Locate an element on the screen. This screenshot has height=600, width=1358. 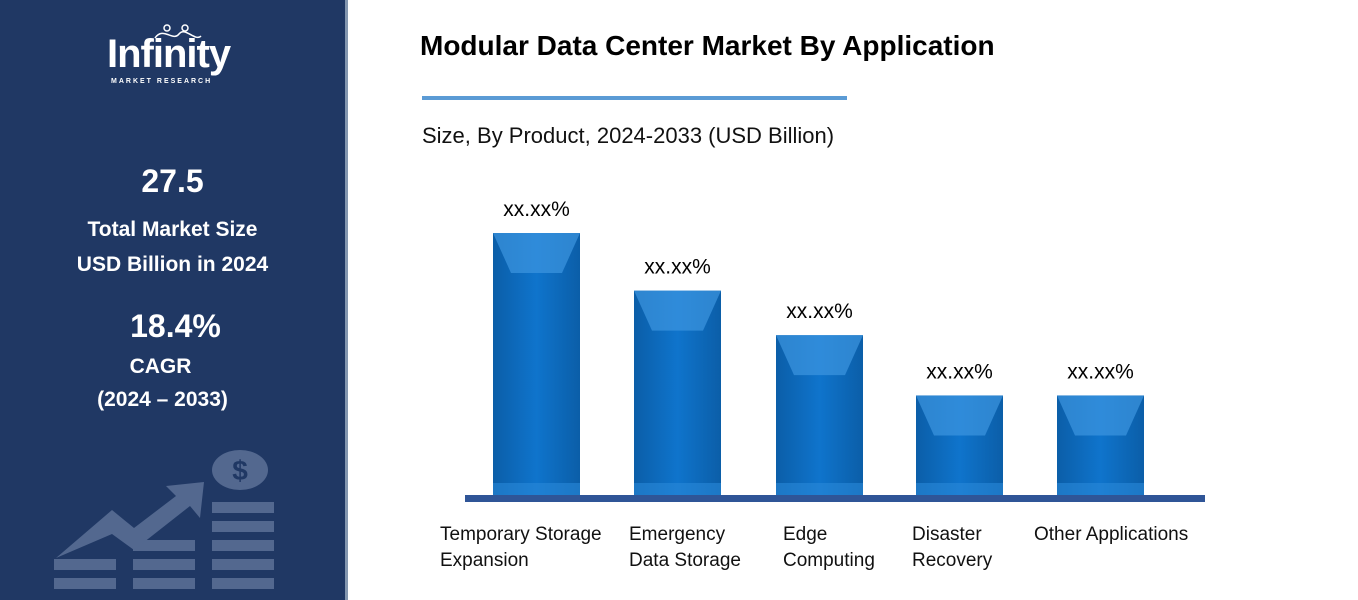
market-size-unit: USD Billion in 2024 is located at coordinates (172, 264).